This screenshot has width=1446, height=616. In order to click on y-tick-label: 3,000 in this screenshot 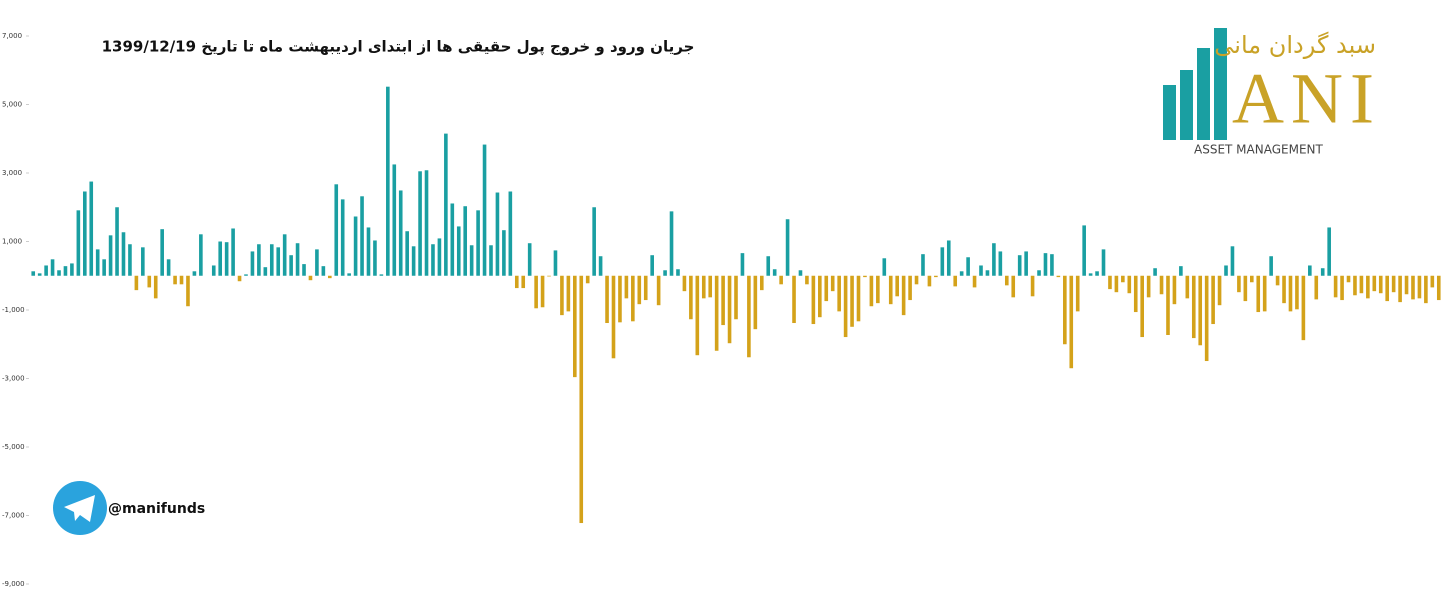, I will do `click(12, 173)`.